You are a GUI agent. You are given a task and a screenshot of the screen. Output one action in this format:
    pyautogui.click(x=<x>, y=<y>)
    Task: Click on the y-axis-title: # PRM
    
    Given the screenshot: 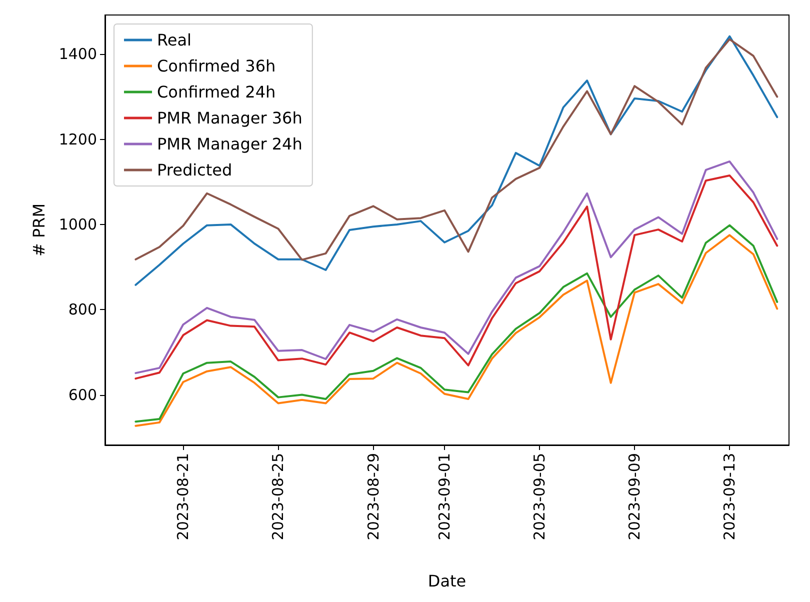 What is the action you would take?
    pyautogui.click(x=39, y=230)
    